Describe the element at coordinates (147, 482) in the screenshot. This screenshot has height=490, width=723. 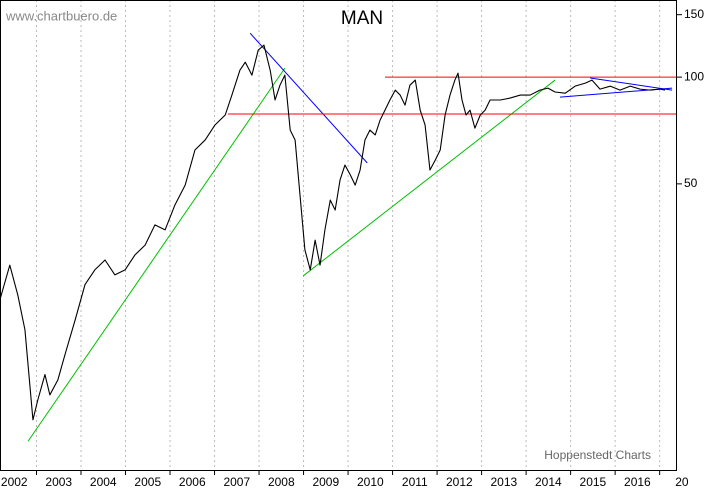
I see `x-tick-label: 2005` at that location.